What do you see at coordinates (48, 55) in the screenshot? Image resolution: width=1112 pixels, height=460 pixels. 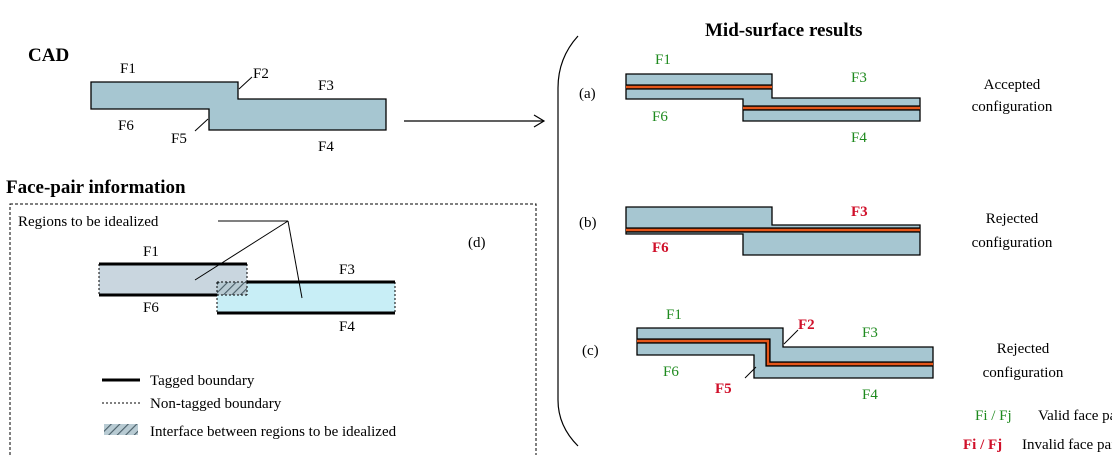 I see `cad-title: CAD` at bounding box center [48, 55].